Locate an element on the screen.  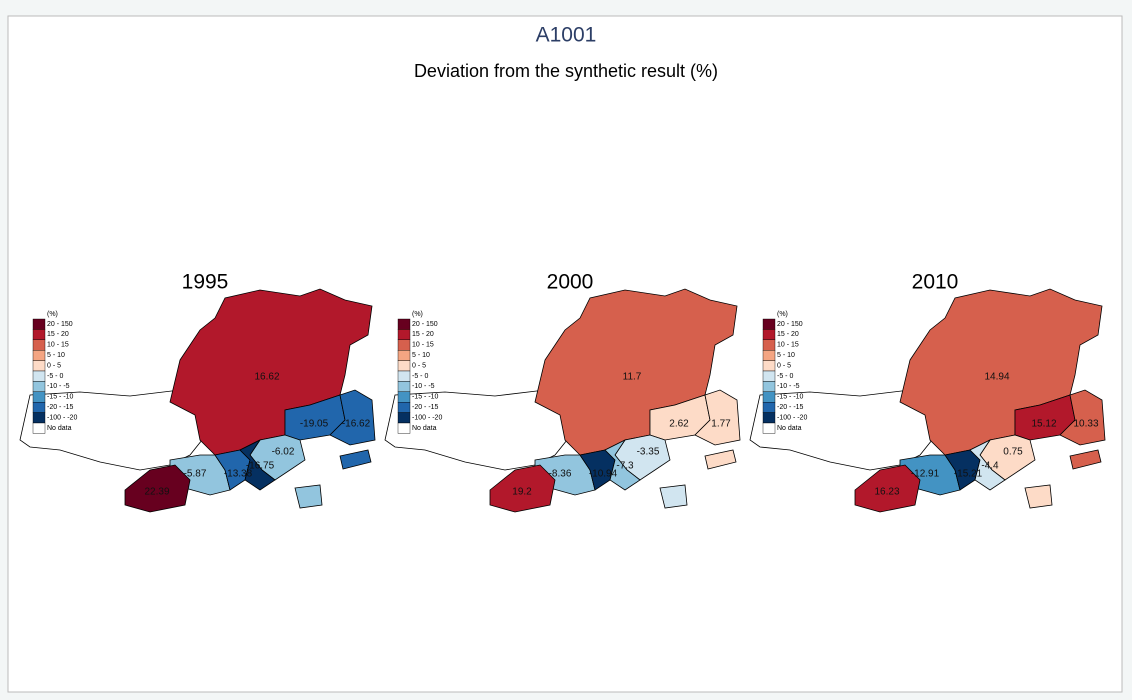
region-label: 16.23 is located at coordinates (886, 492).